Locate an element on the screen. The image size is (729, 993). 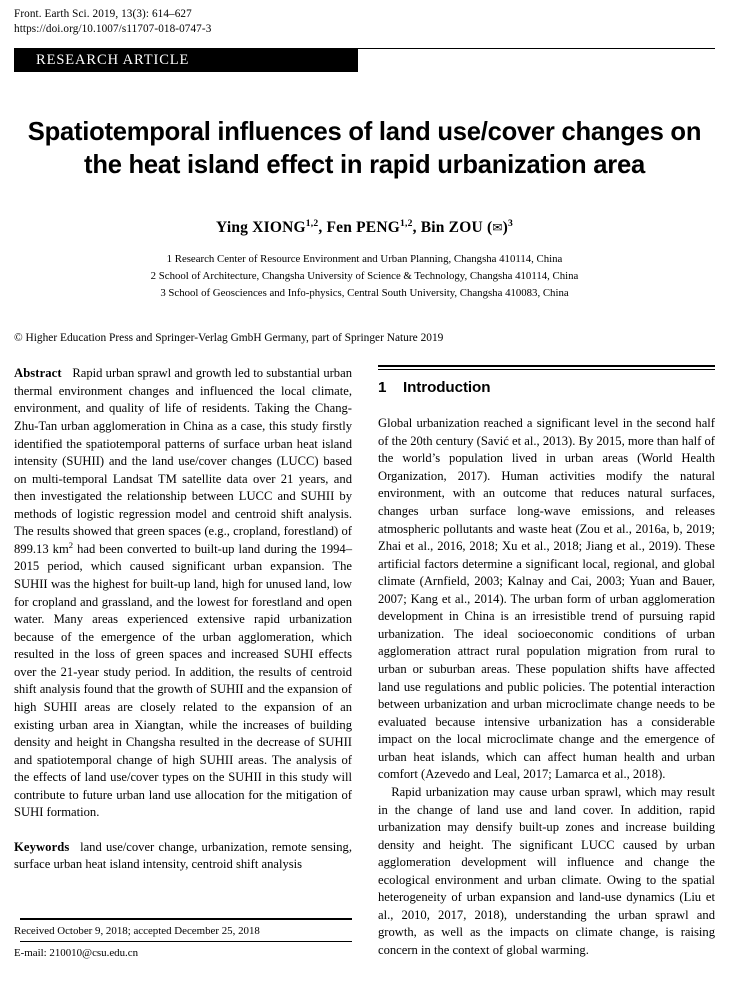
corresponding-author-close-paren: ) is located at coordinates (505, 228).